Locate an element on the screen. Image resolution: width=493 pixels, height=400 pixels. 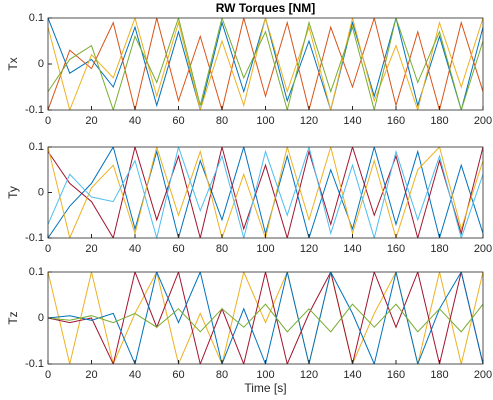
chart-title: RW Torques [NM] is located at coordinates (266, 8).